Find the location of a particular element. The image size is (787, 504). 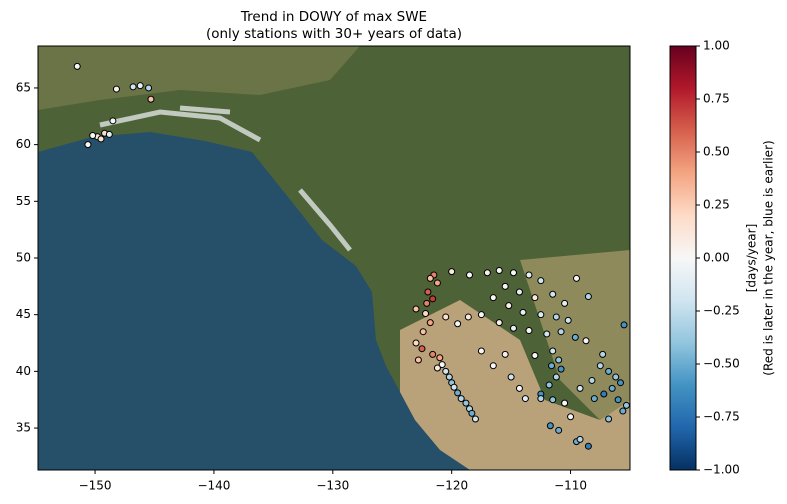

colorbar is located at coordinates (683, 258).